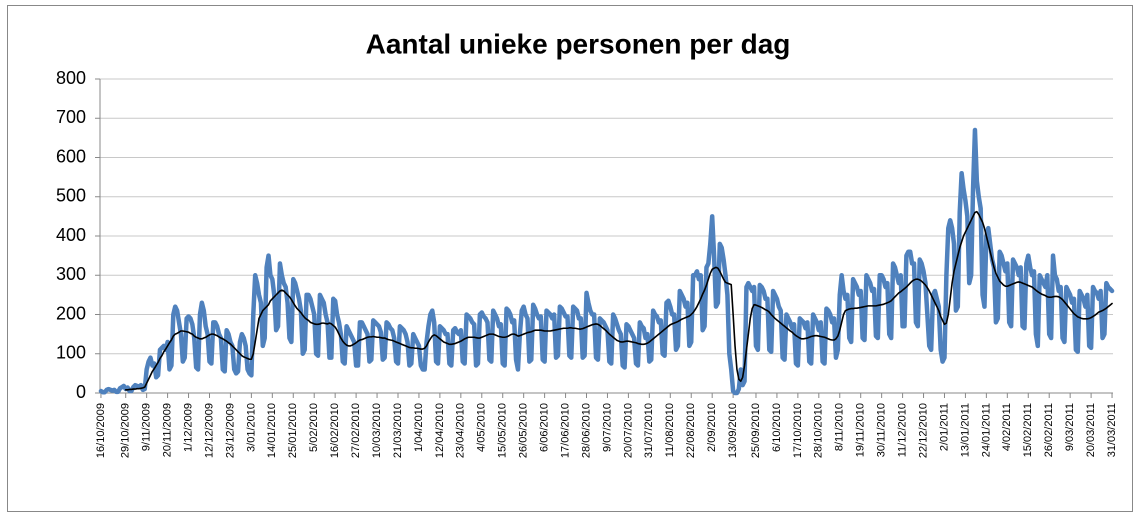 Image resolution: width=1138 pixels, height=517 pixels. Describe the element at coordinates (482, 427) in the screenshot. I see `x-tick-label: 4/05/2010` at that location.